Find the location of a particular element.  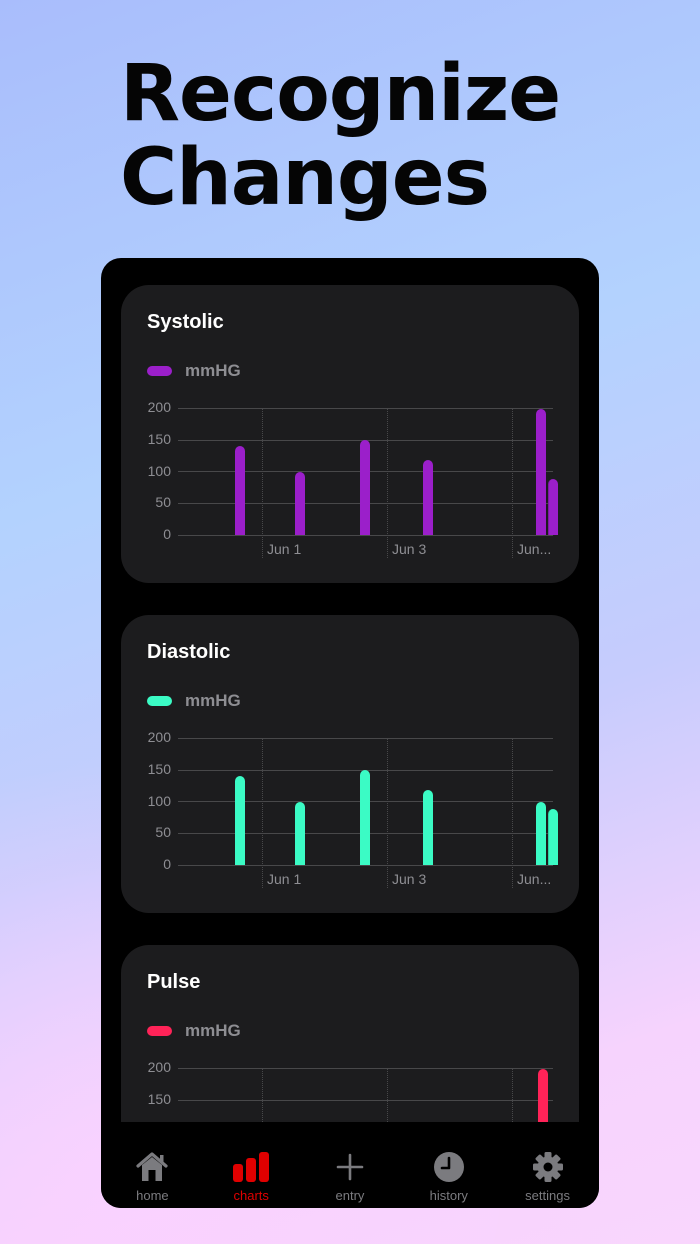

headline: Recognize Changes is located at coordinates (340, 136).